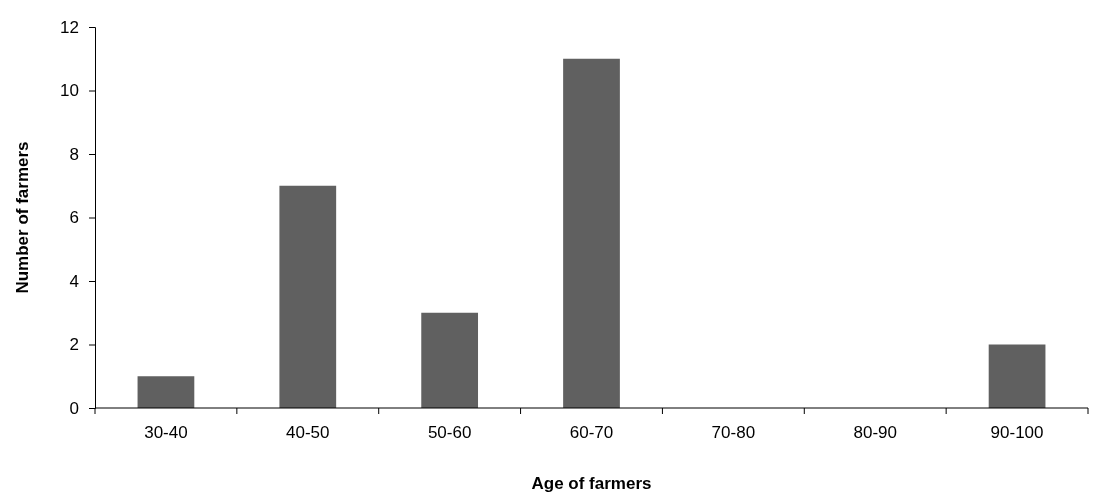  Describe the element at coordinates (69, 27) in the screenshot. I see `y-tick-label: 12` at that location.